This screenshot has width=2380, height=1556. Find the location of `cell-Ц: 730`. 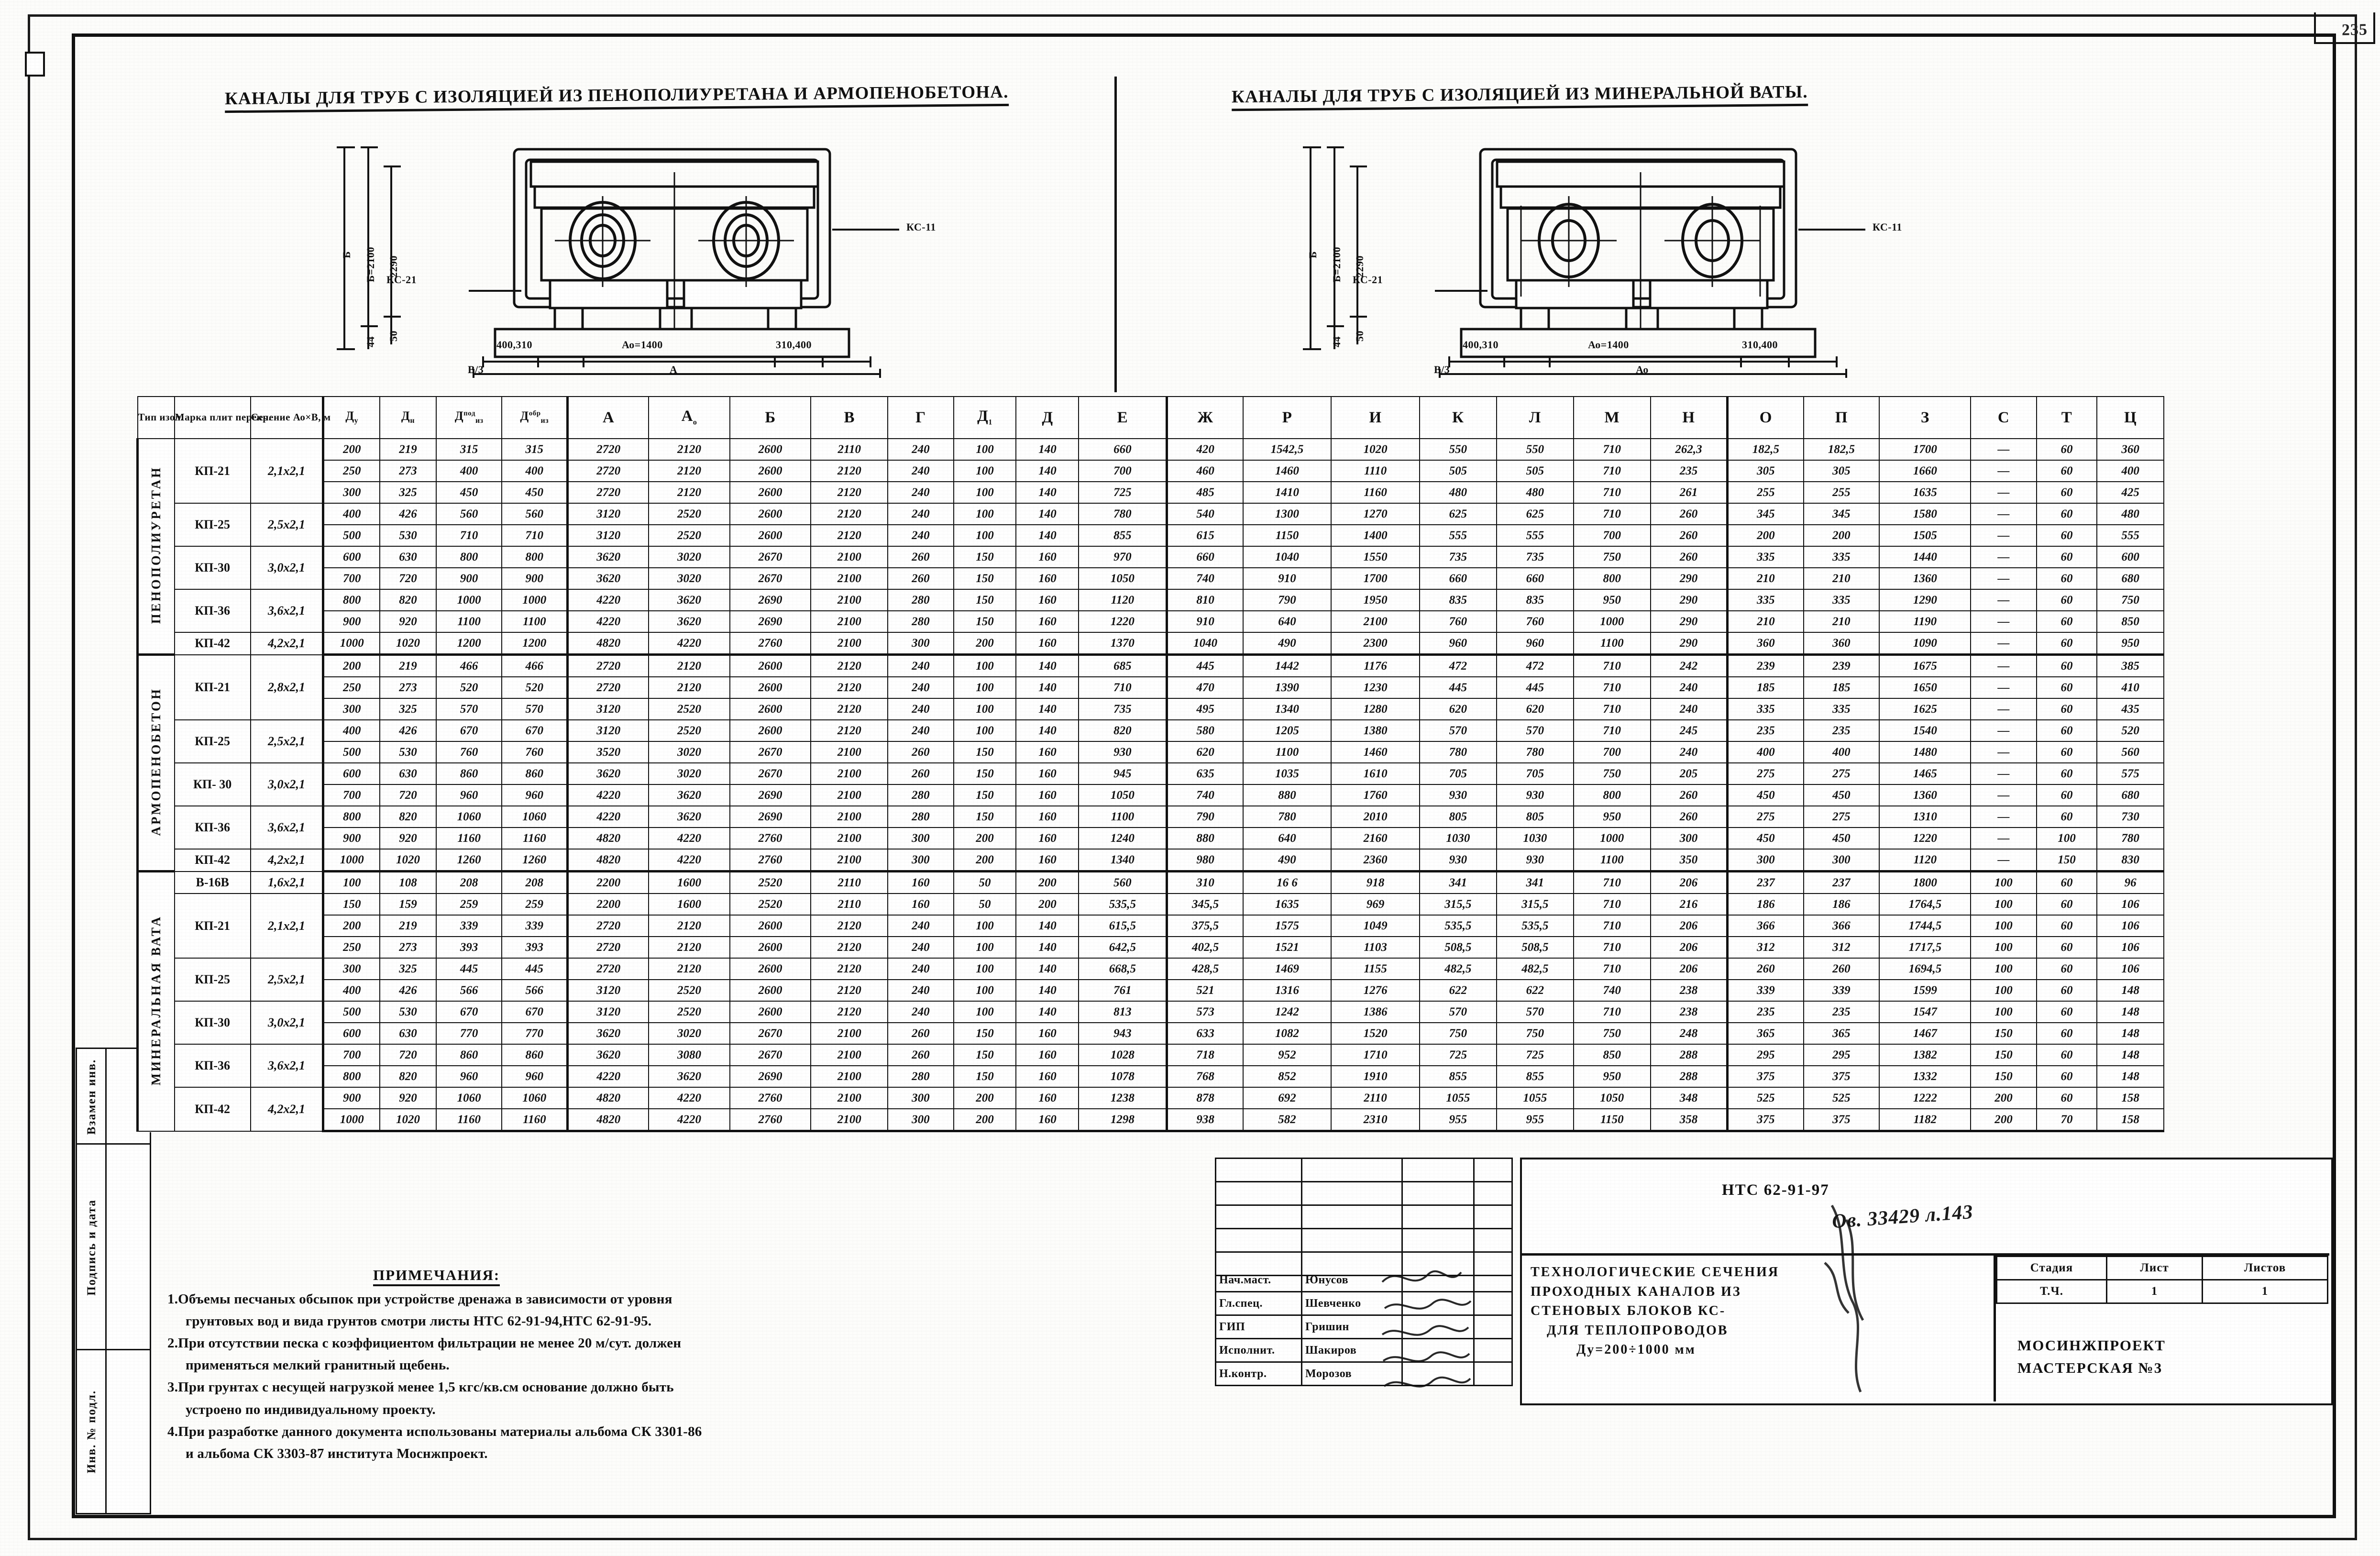

cell-Ц: 730 is located at coordinates (2130, 817).